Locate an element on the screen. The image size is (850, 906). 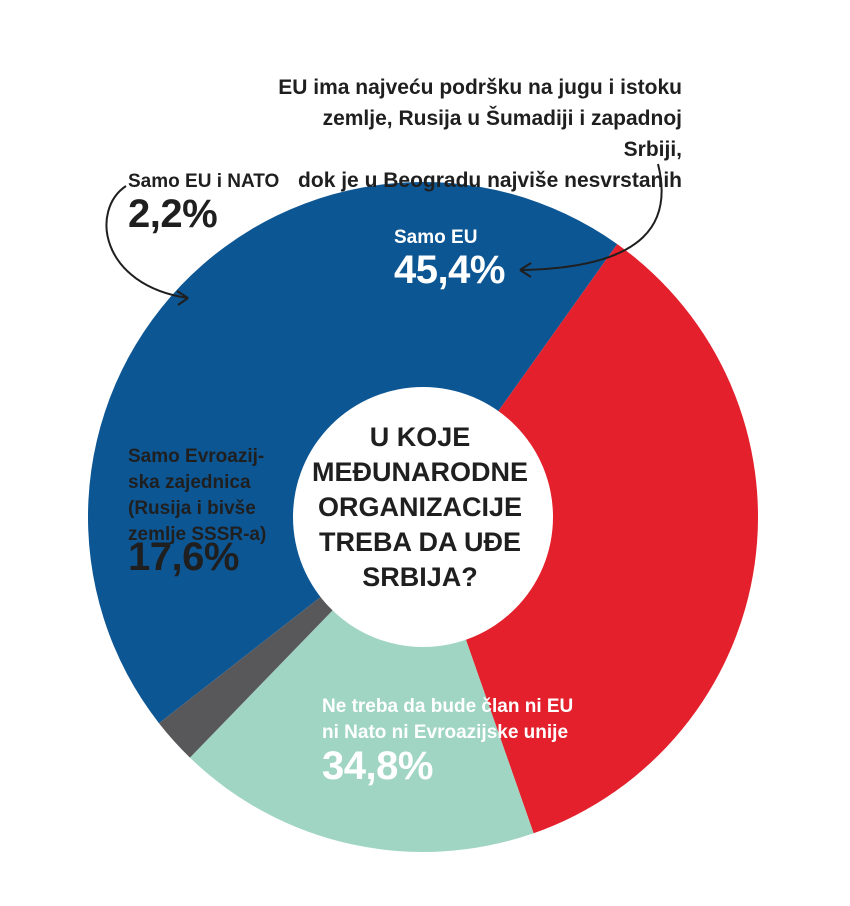
note-arrowhead-icon is located at coordinates (525, 270).